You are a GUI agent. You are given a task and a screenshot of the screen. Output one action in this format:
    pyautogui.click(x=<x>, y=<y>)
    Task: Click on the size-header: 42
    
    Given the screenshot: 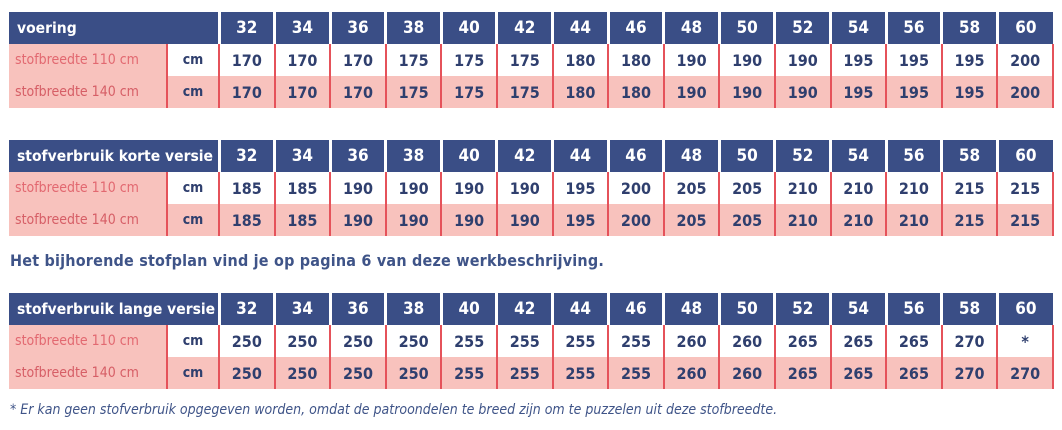 What is the action you would take?
    pyautogui.click(x=525, y=309)
    